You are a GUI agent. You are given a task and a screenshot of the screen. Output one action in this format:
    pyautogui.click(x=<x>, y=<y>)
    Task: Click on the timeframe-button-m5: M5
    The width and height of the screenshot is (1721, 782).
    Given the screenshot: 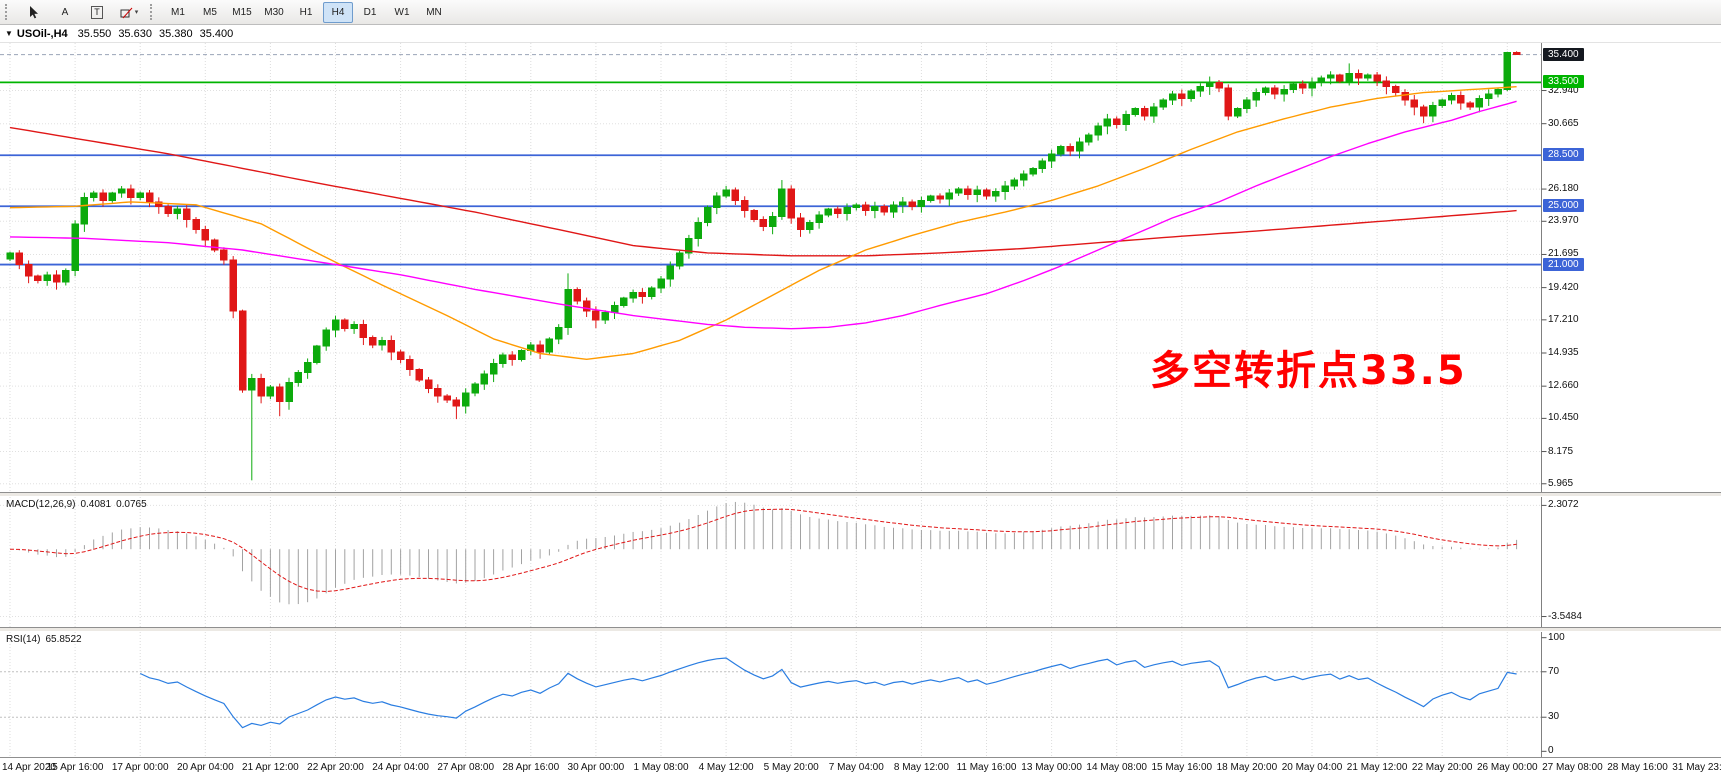 What is the action you would take?
    pyautogui.click(x=210, y=12)
    